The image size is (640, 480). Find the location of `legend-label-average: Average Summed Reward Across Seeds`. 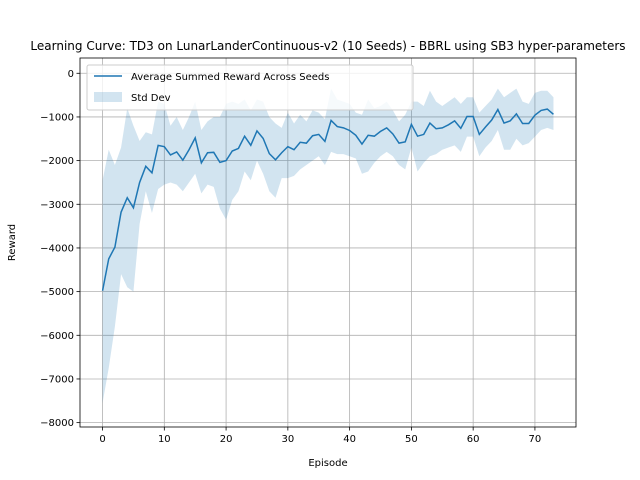

legend-label-average: Average Summed Reward Across Seeds is located at coordinates (230, 77).